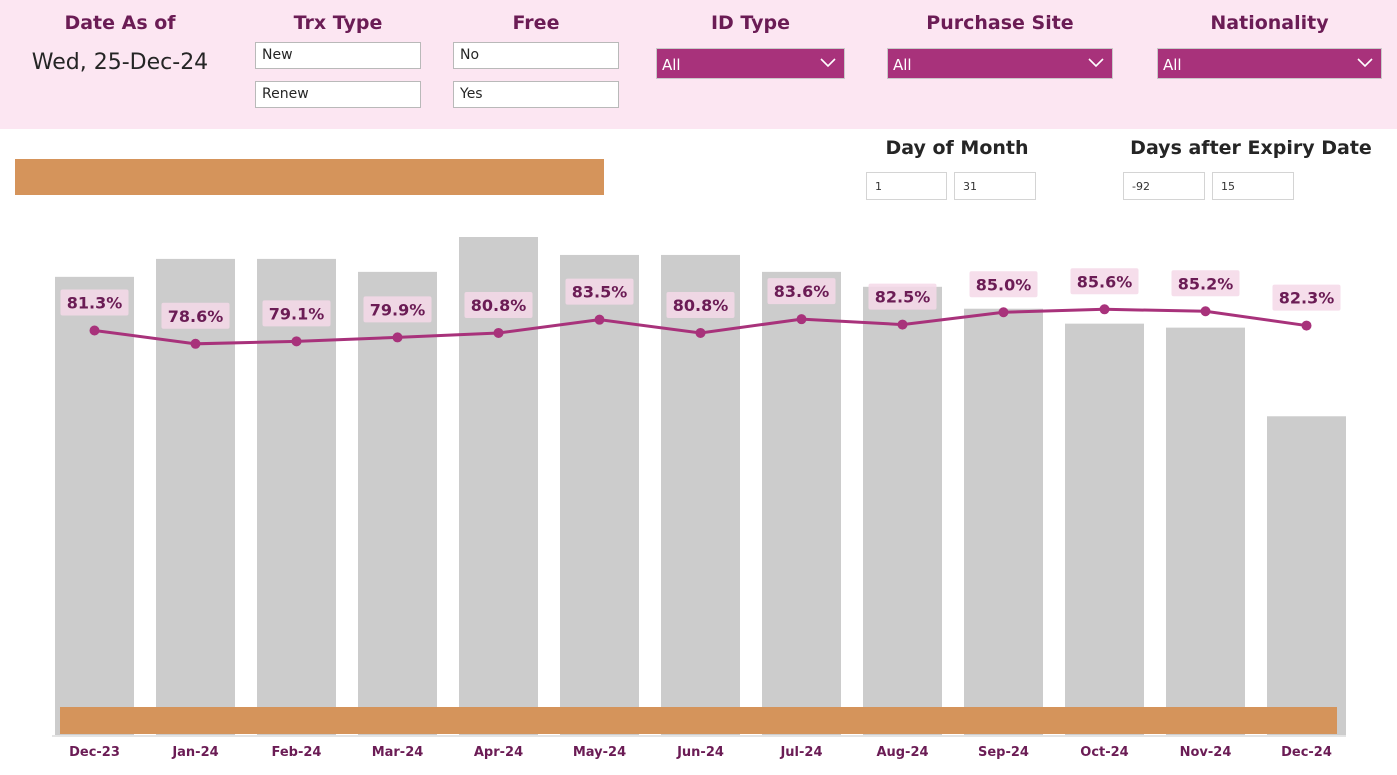  I want to click on data-label: 85.2%, so click(1206, 283).